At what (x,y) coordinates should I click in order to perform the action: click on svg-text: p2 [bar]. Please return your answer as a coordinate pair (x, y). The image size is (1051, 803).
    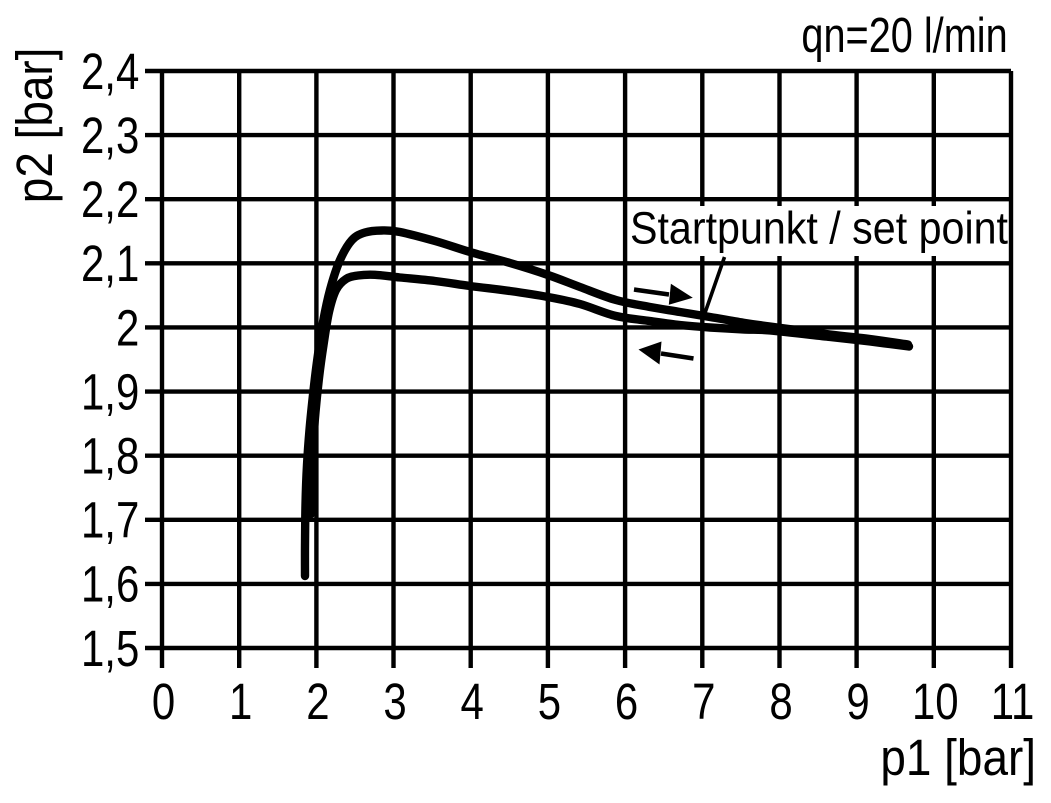
    Looking at the image, I should click on (35, 126).